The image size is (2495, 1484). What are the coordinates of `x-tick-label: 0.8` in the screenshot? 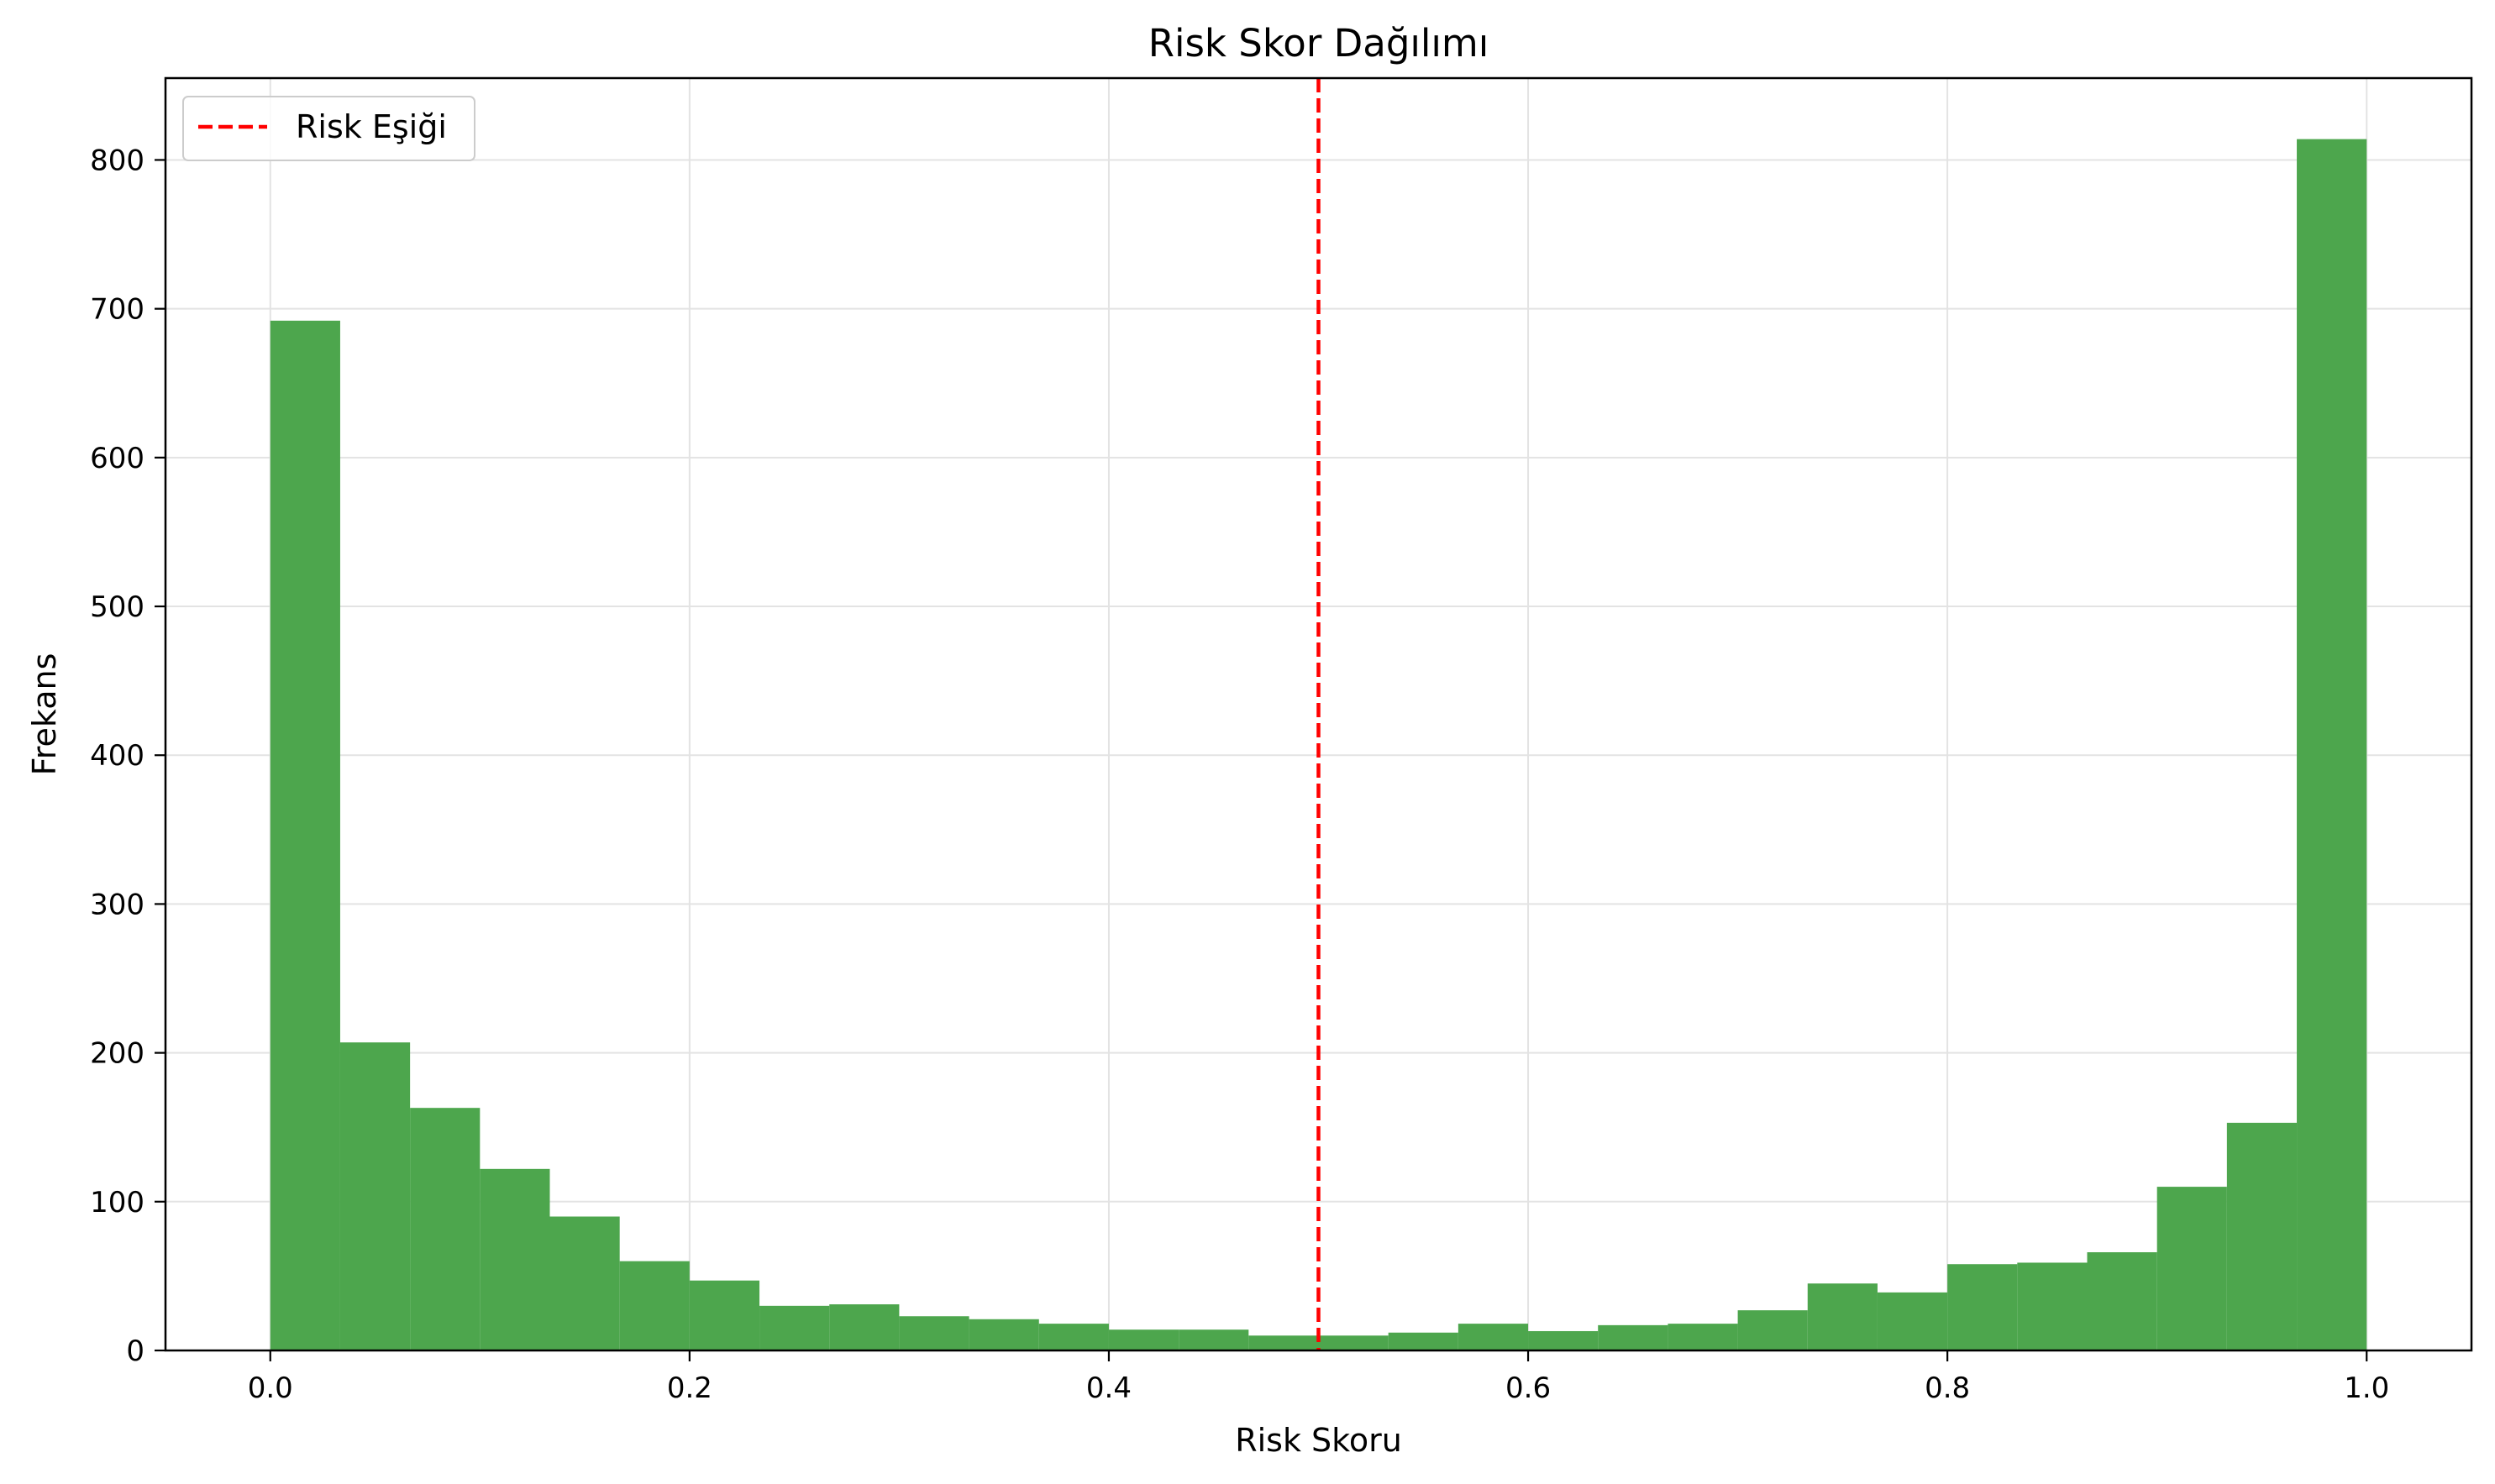 It's located at (1948, 1388).